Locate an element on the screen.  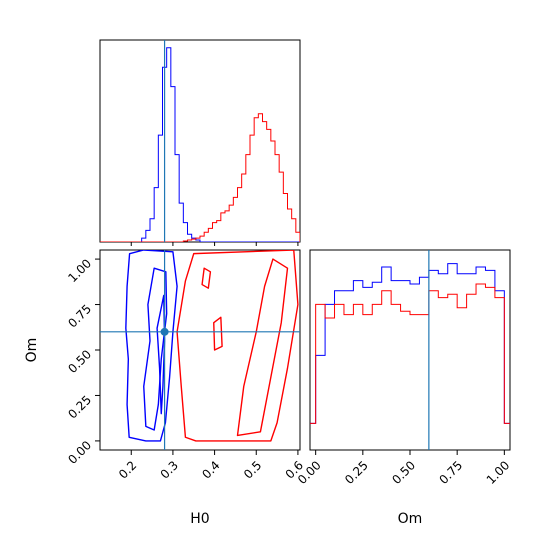
joint-axes is located at coordinates (200, 350).